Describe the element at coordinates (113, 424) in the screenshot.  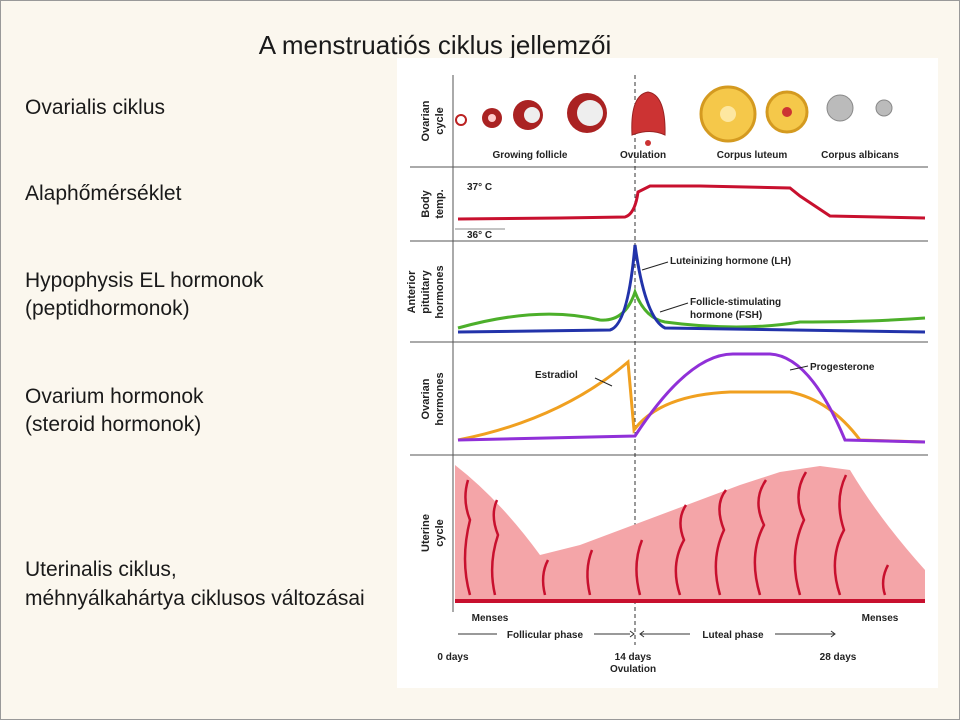
I see `left-label: (steroid hormonok)` at that location.